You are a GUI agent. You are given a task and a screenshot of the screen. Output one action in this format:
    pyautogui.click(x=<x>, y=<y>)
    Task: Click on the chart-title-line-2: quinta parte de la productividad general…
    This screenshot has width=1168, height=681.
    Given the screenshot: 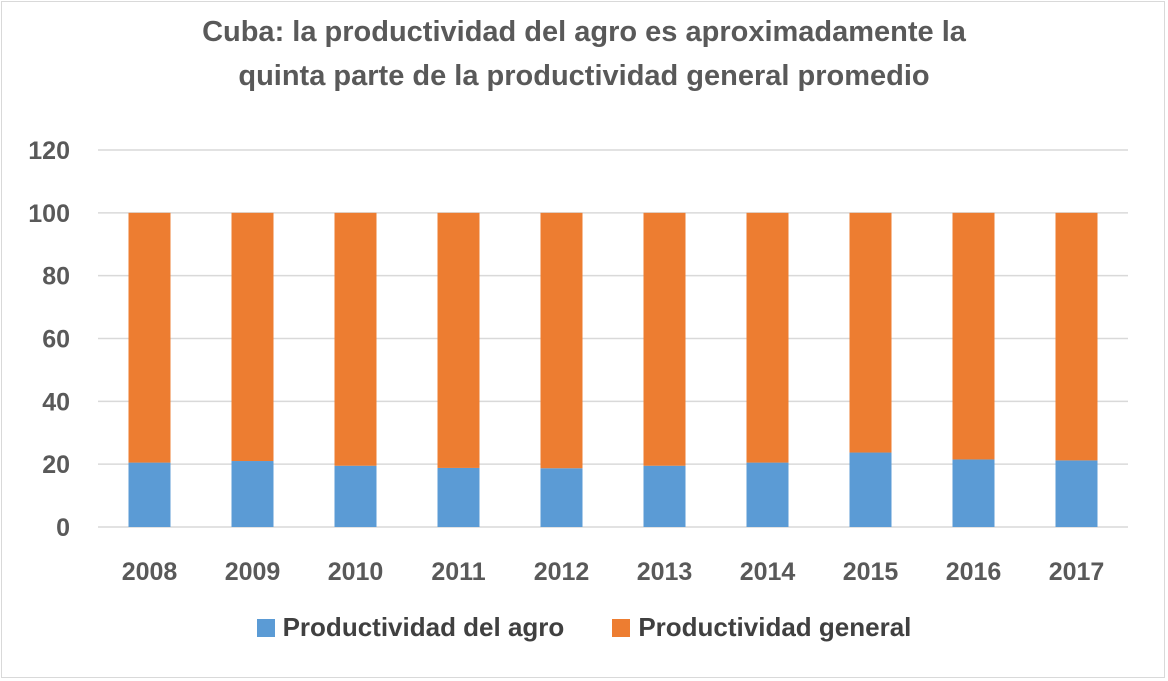 What is the action you would take?
    pyautogui.click(x=584, y=76)
    